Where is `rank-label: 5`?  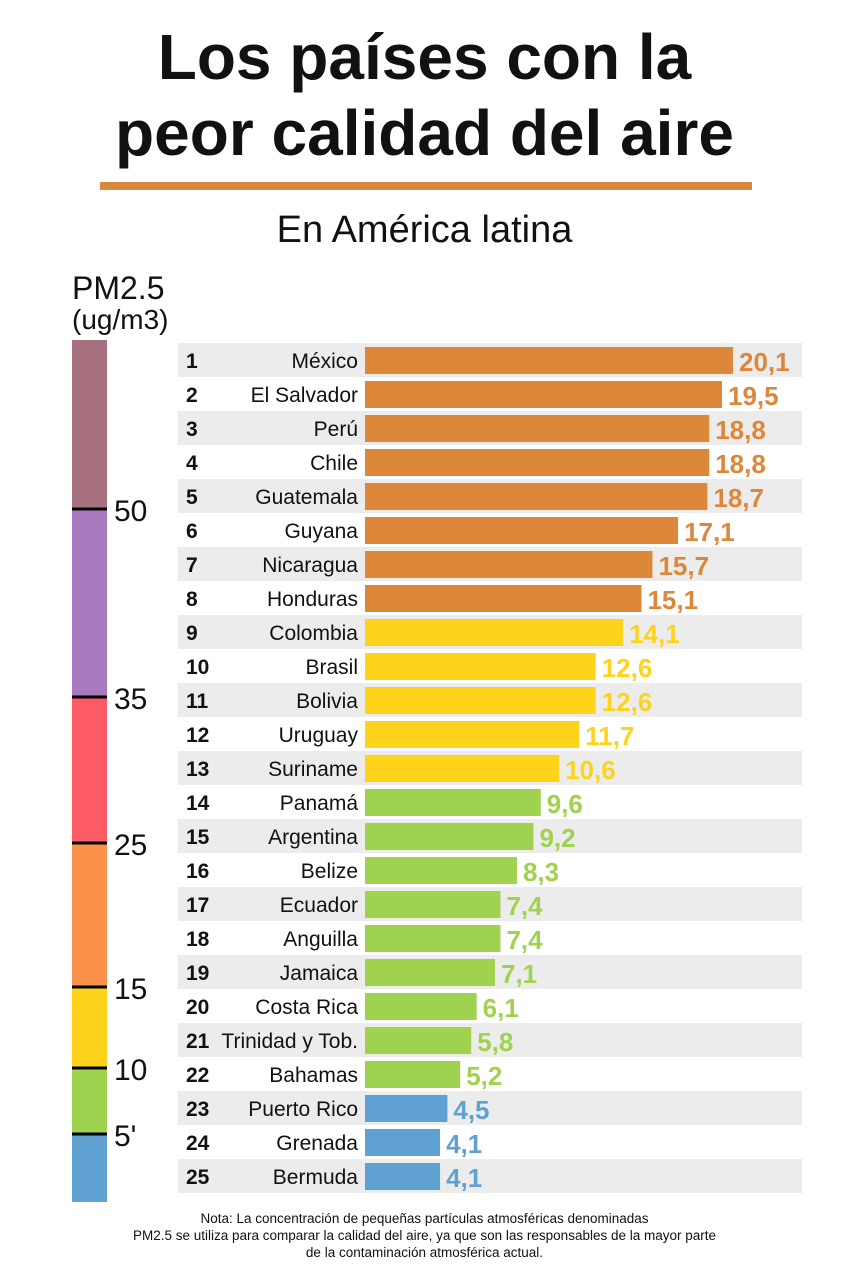
rank-label: 5 is located at coordinates (192, 497).